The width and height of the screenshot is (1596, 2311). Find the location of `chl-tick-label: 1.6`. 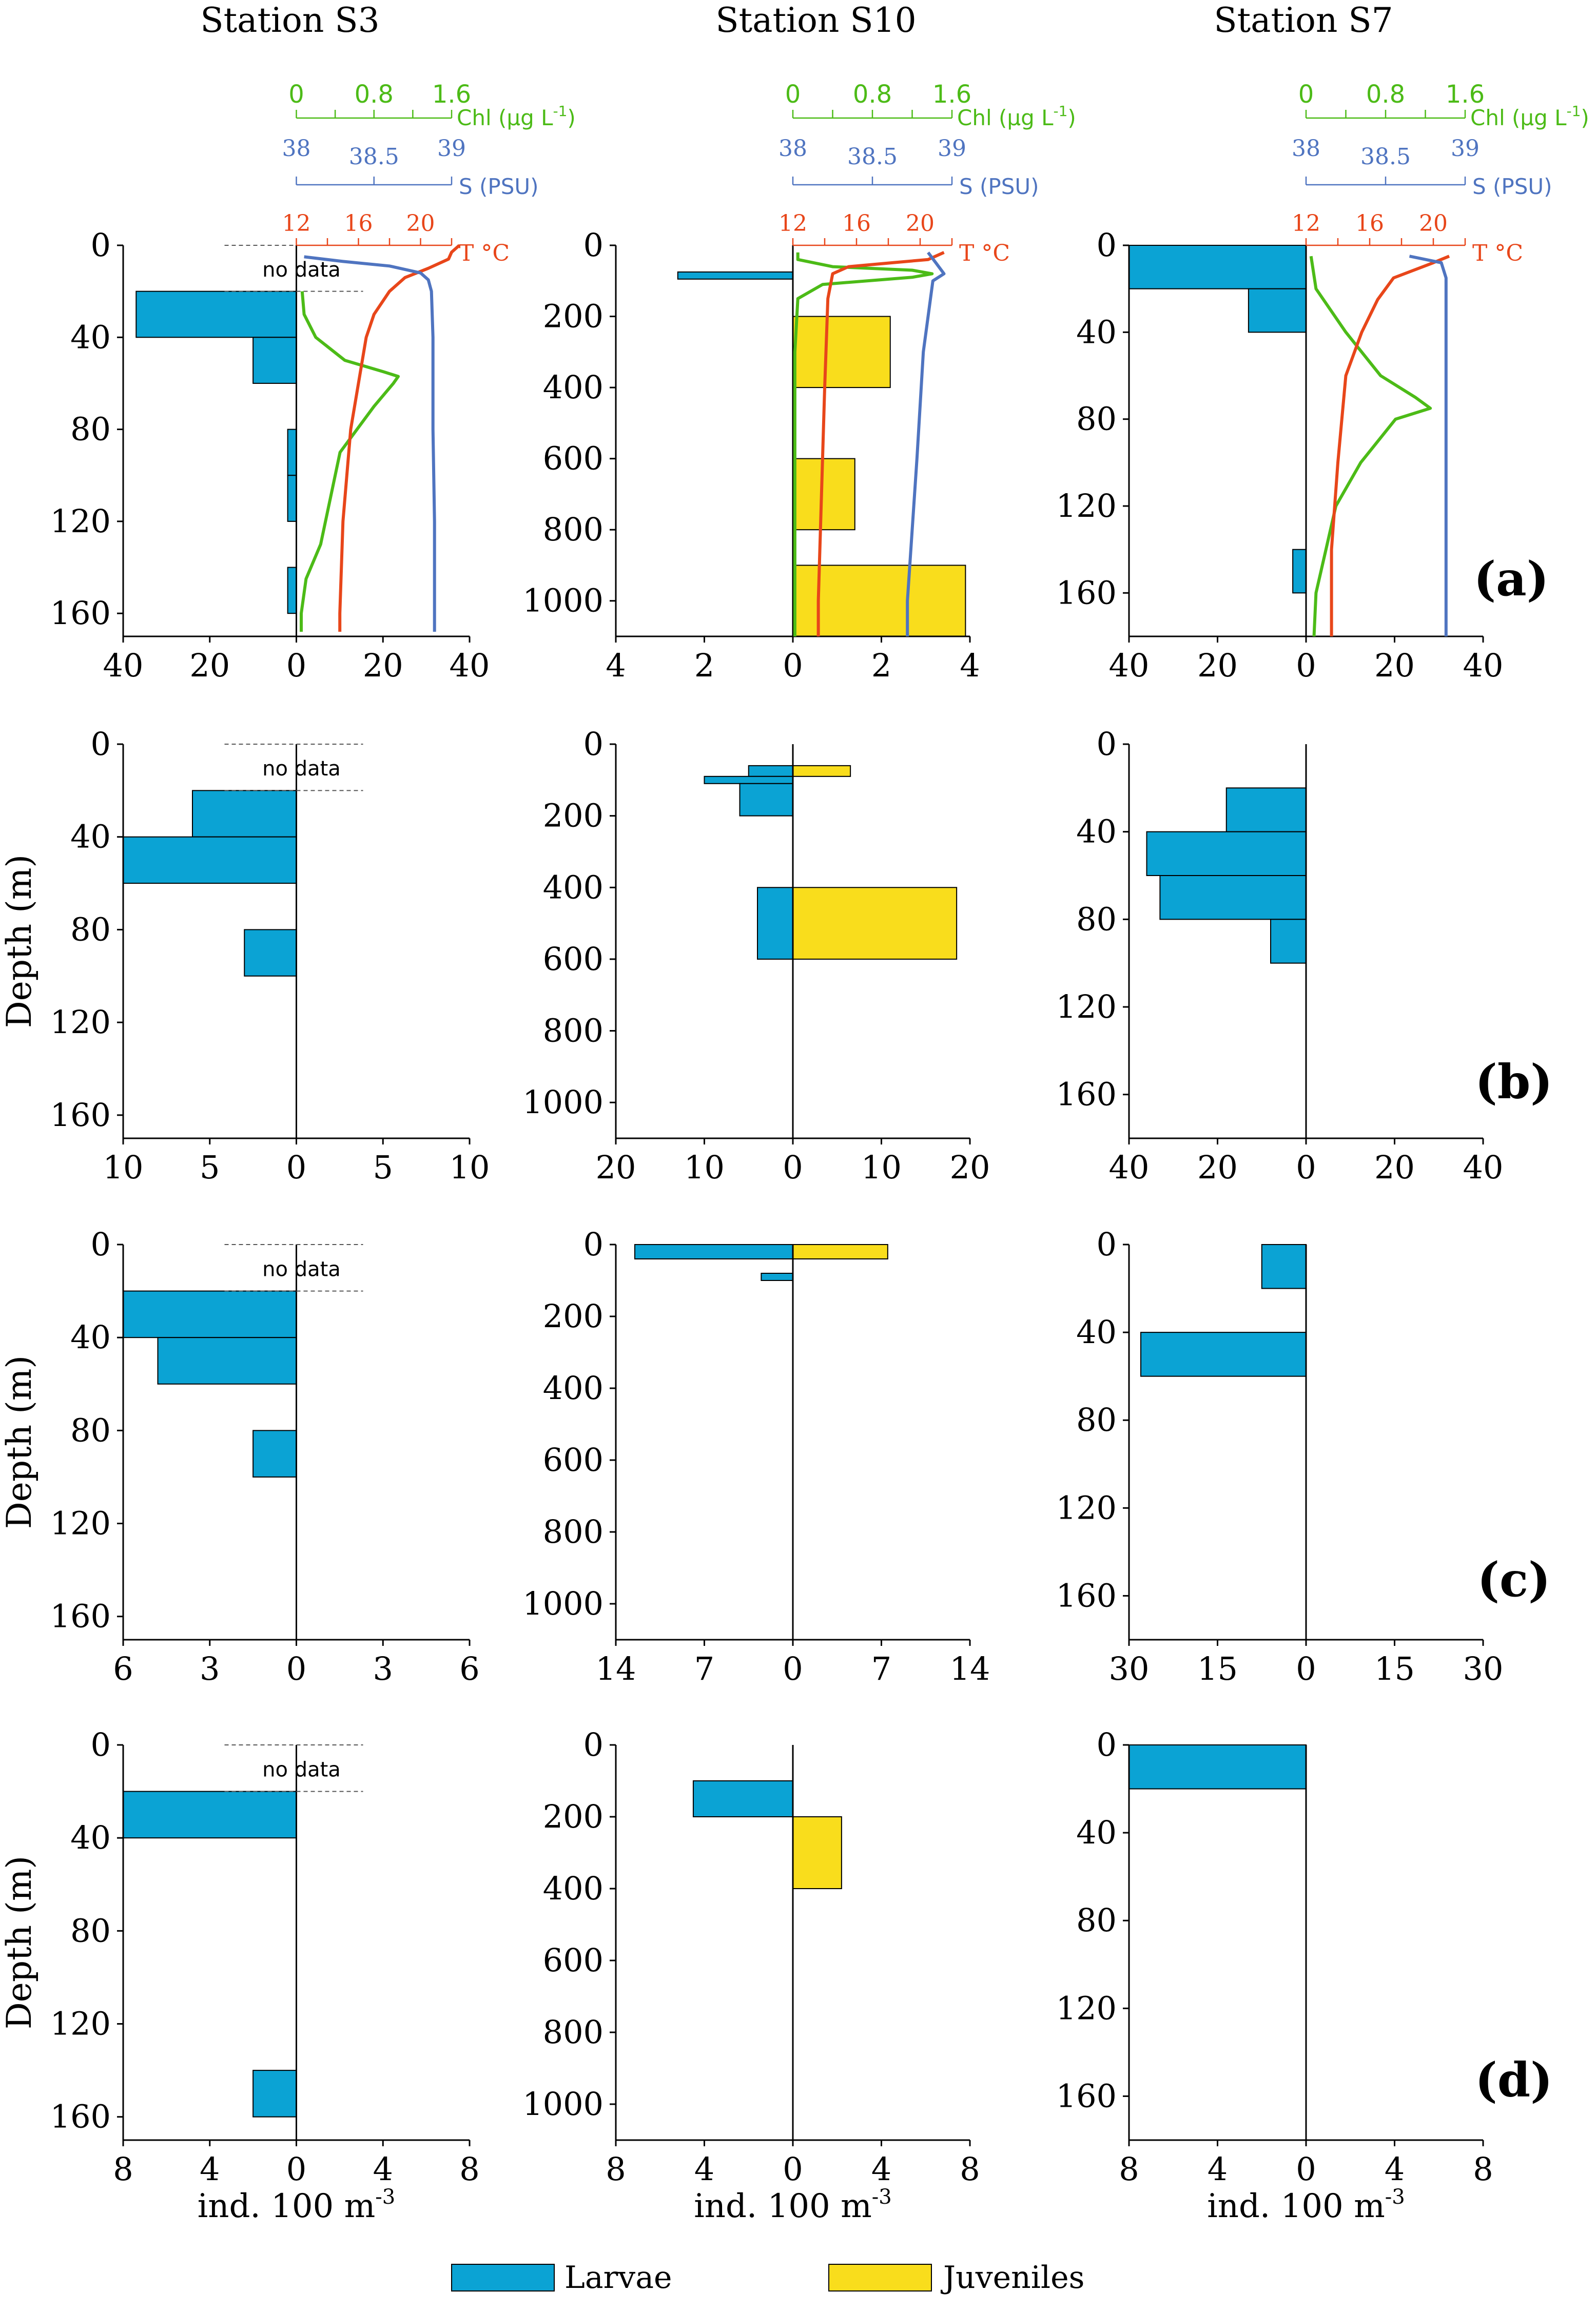

chl-tick-label: 1.6 is located at coordinates (451, 94).